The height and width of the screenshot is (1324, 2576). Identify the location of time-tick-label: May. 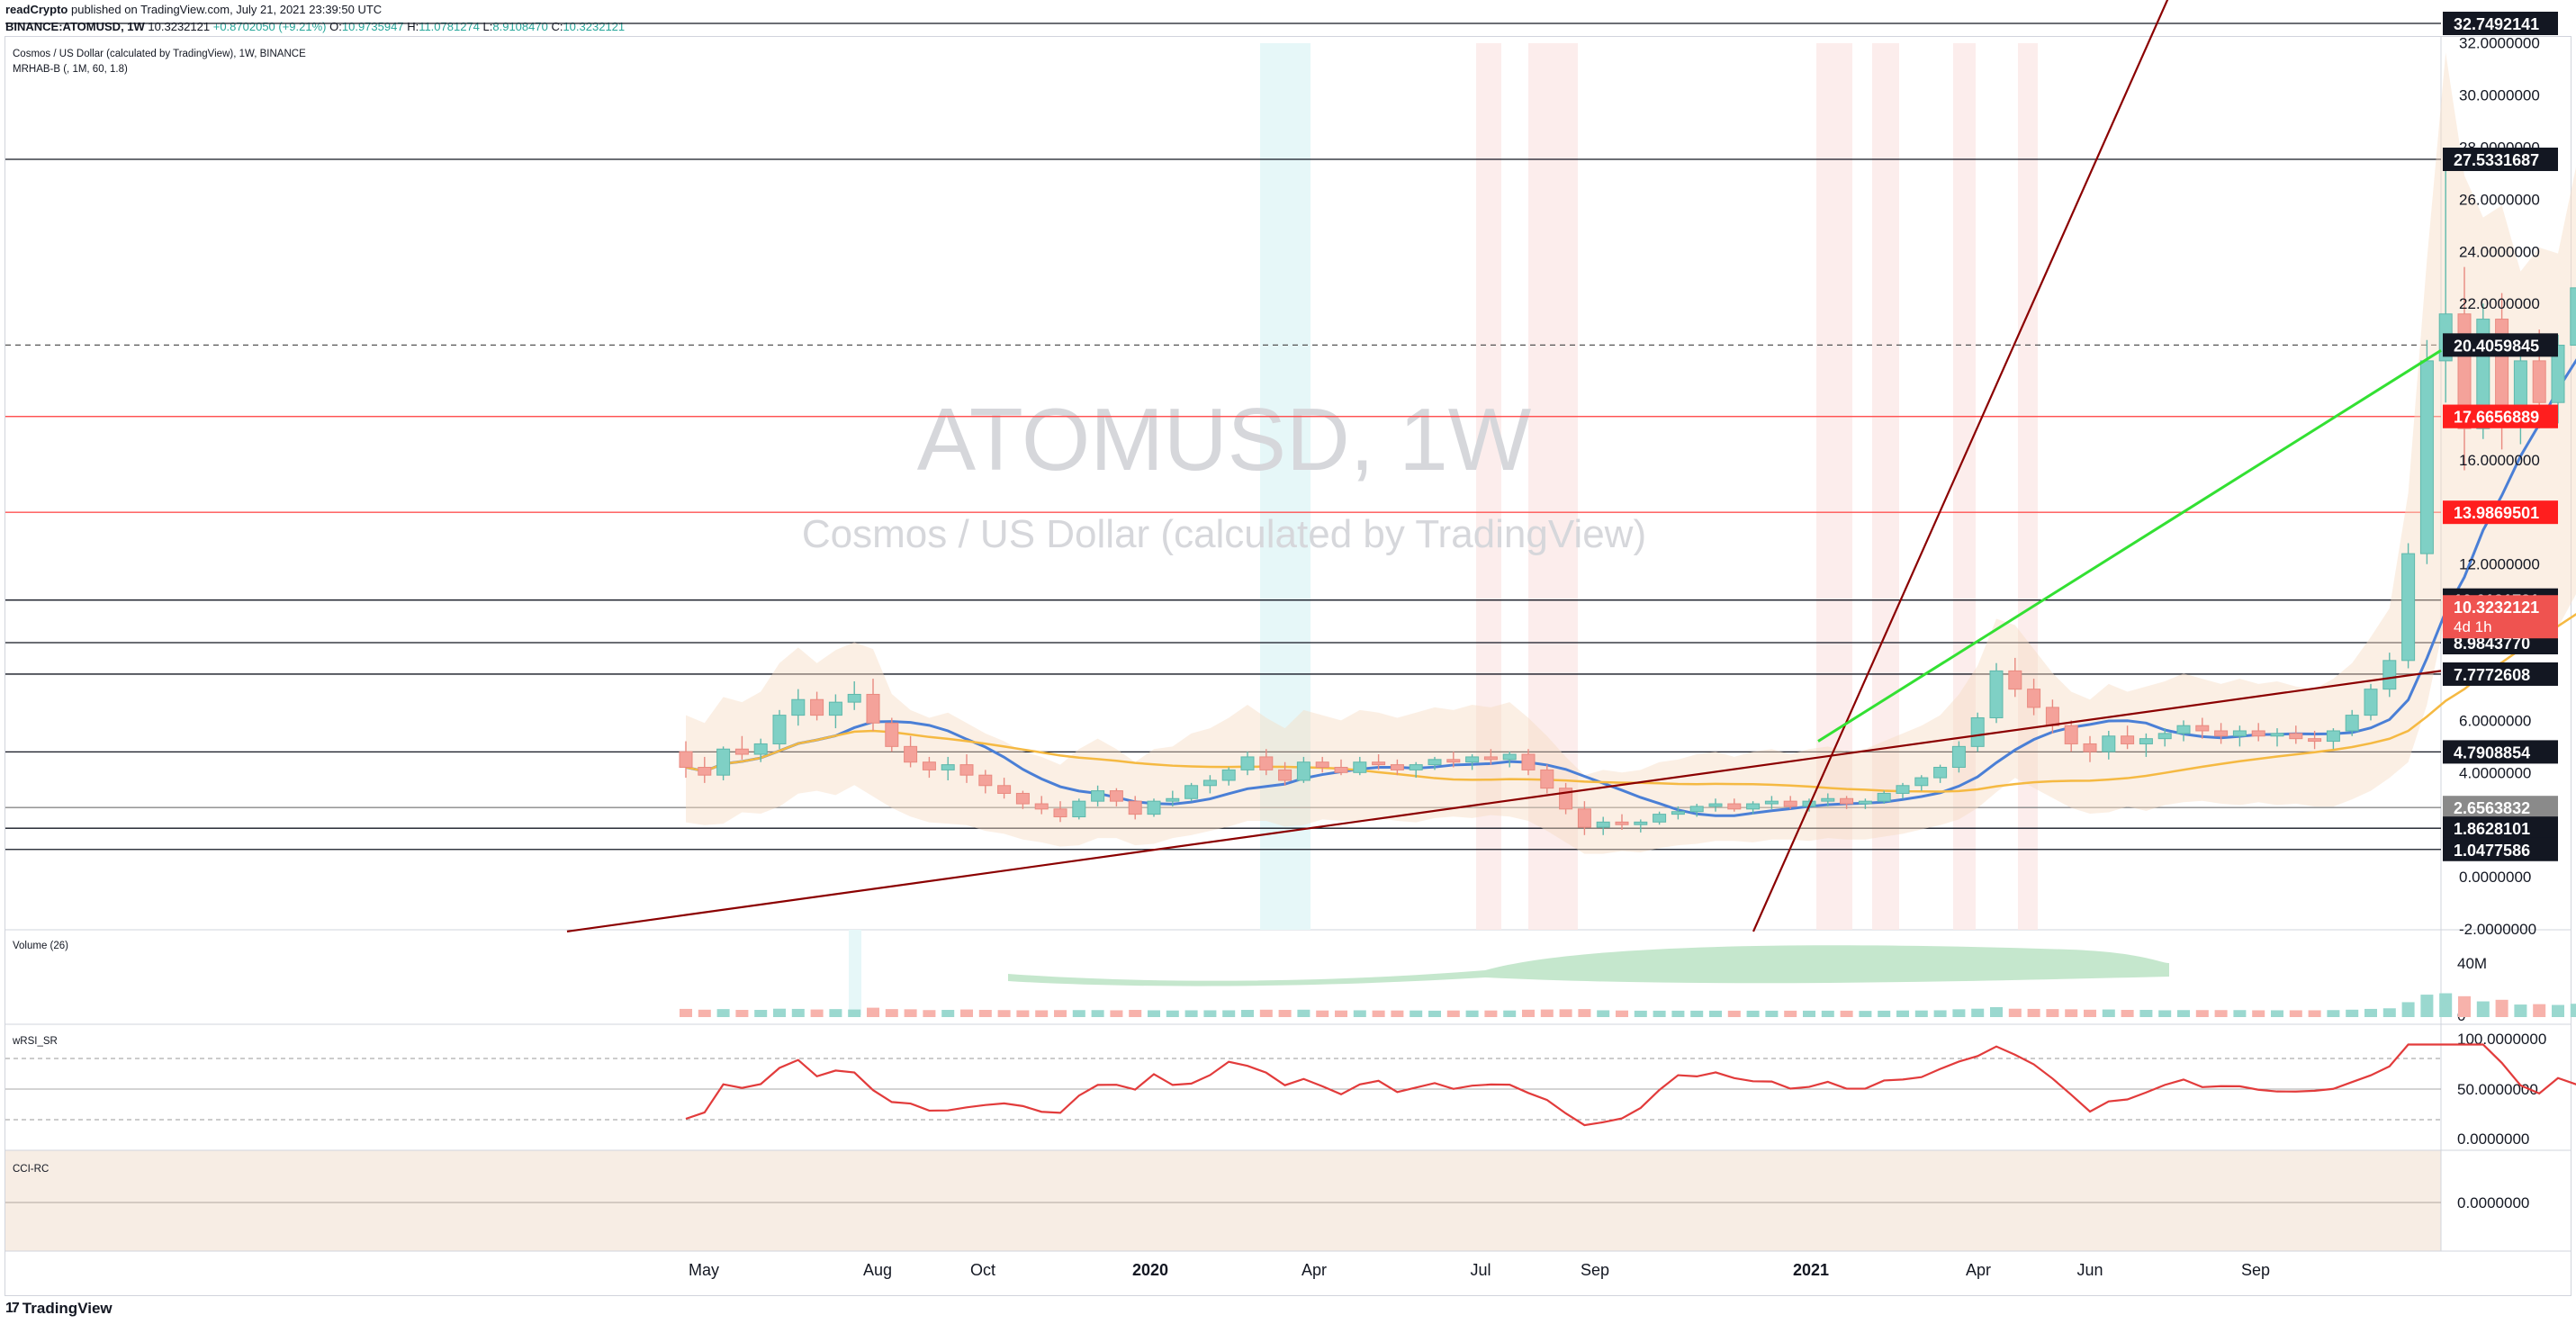
(704, 1270).